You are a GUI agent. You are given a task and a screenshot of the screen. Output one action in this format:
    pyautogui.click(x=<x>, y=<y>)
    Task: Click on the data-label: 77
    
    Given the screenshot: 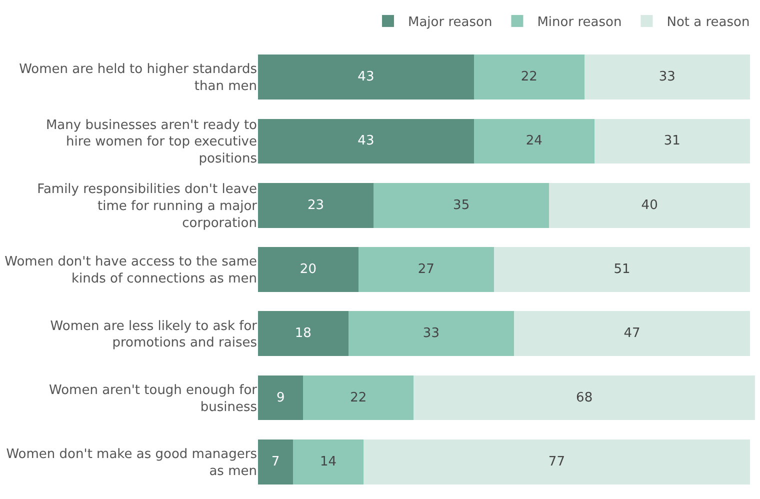 What is the action you would take?
    pyautogui.click(x=556, y=462)
    